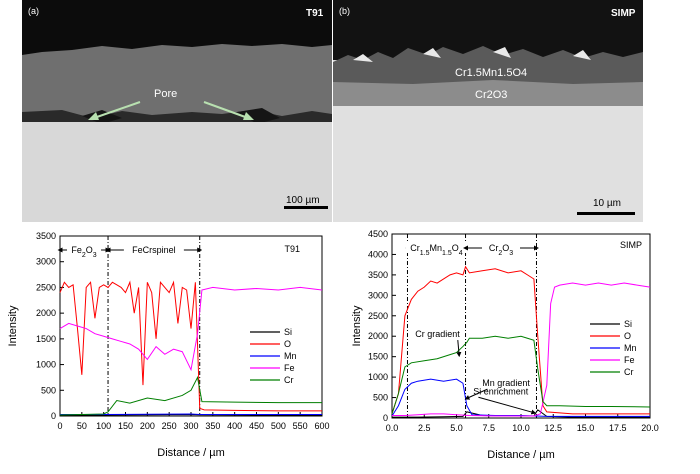 The height and width of the screenshot is (474, 700). I want to click on region-label: FeCrspinel, so click(154, 250).